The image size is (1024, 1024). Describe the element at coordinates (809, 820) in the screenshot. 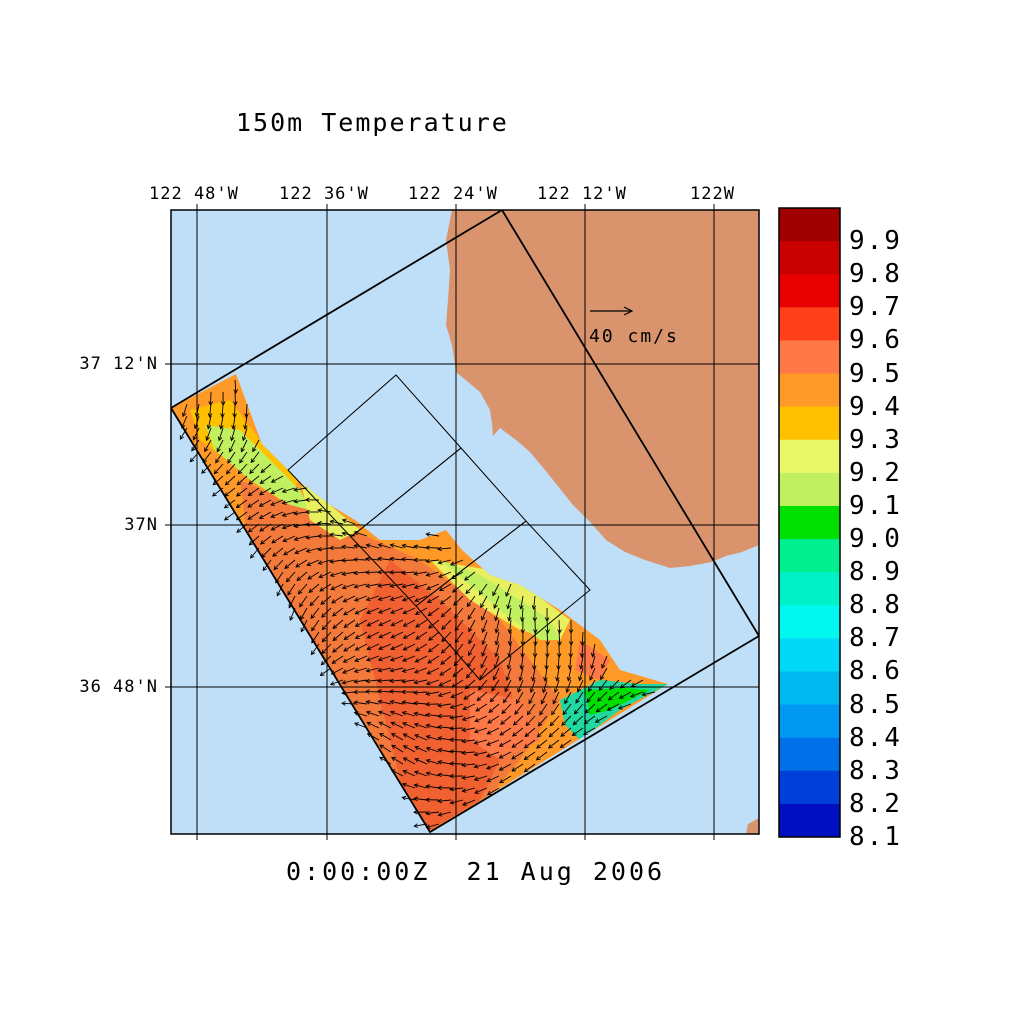

I see `colorbar-swatch` at that location.